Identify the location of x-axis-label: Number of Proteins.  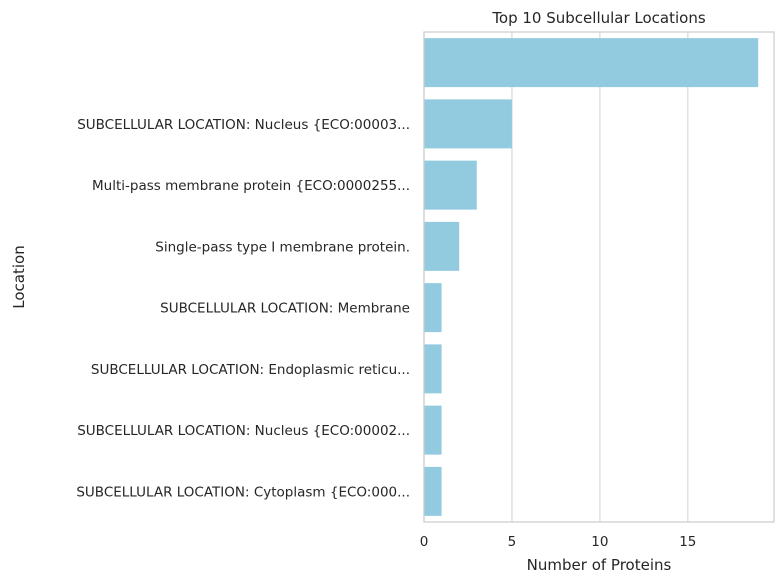
(599, 565).